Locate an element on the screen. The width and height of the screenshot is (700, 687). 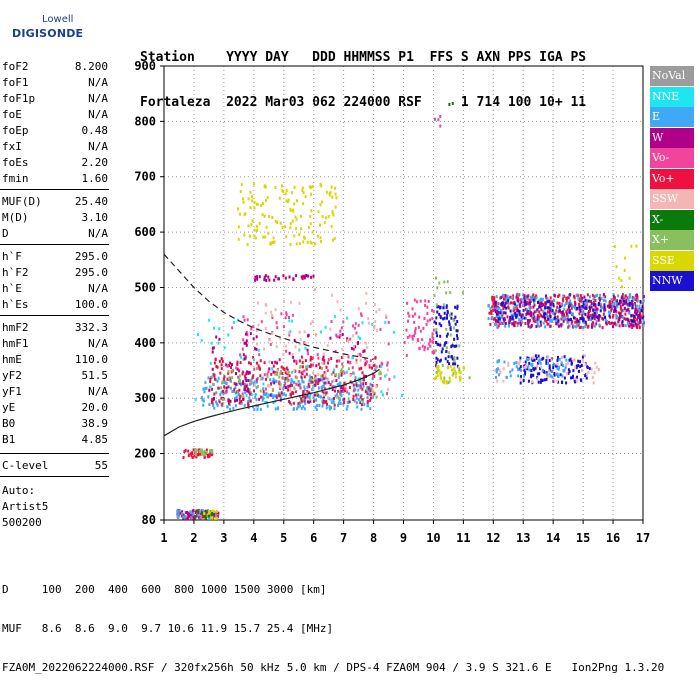
x-tick-label: 9 is located at coordinates (403, 538).